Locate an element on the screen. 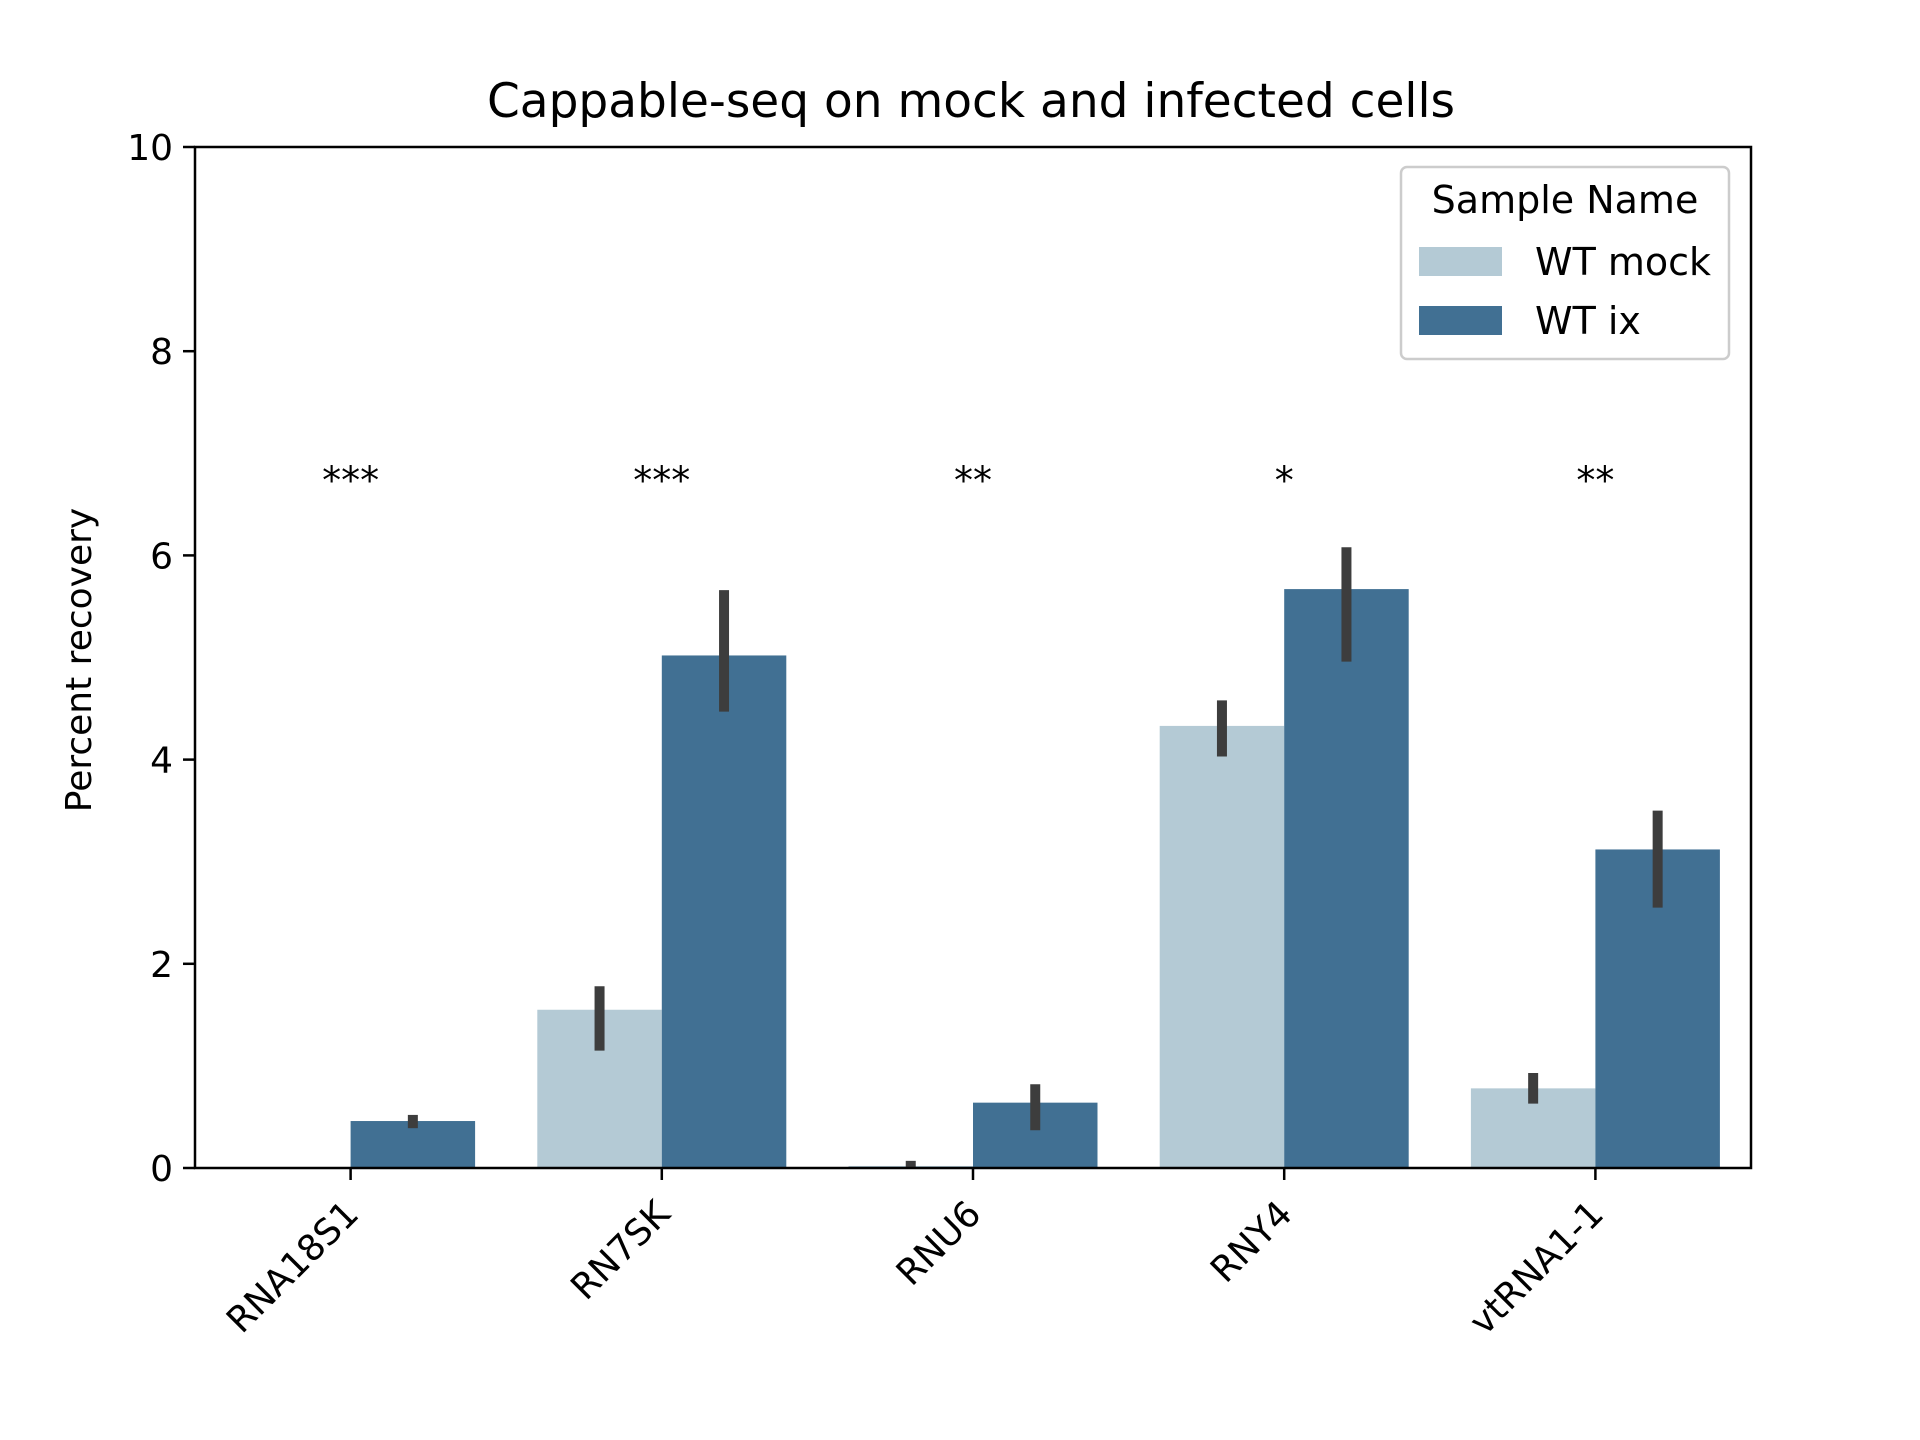 The image size is (1920, 1440). significance-label-rny4: * is located at coordinates (1284, 481).